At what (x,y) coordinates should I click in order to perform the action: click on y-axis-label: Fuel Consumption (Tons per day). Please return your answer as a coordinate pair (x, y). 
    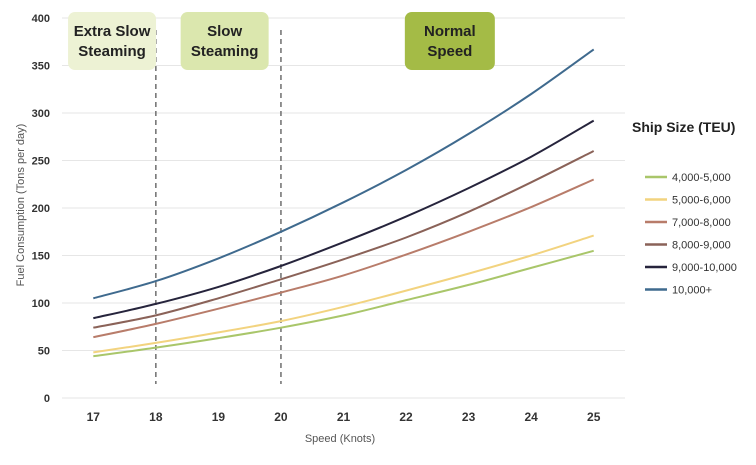
    Looking at the image, I should click on (21, 205).